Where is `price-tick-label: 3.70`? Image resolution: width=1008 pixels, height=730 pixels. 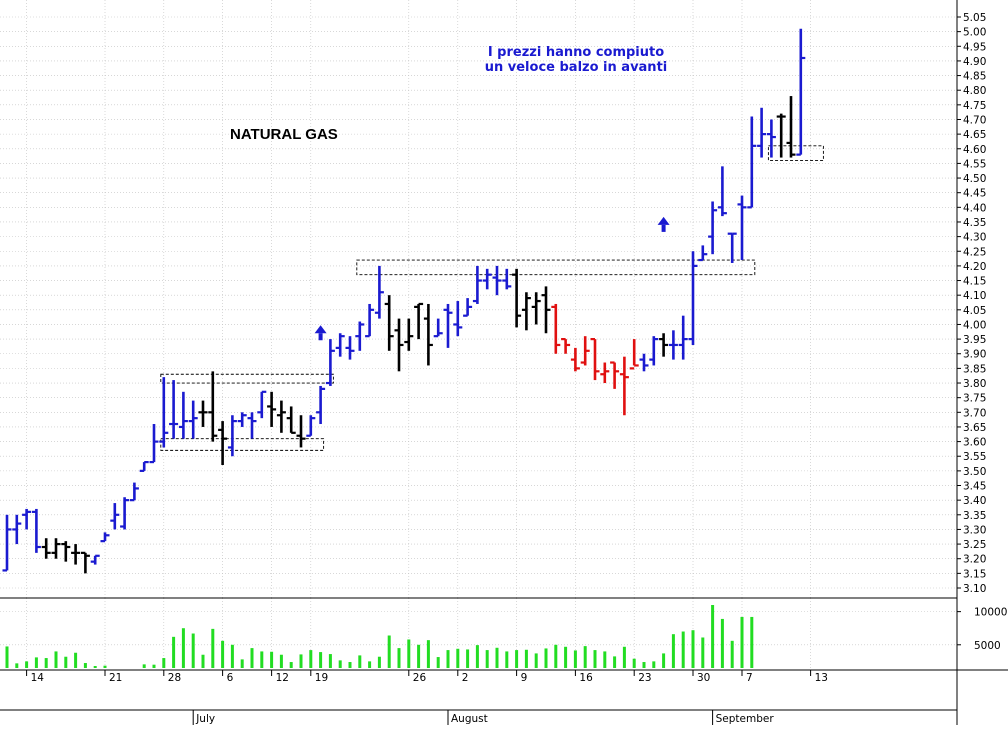 price-tick-label: 3.70 is located at coordinates (974, 413).